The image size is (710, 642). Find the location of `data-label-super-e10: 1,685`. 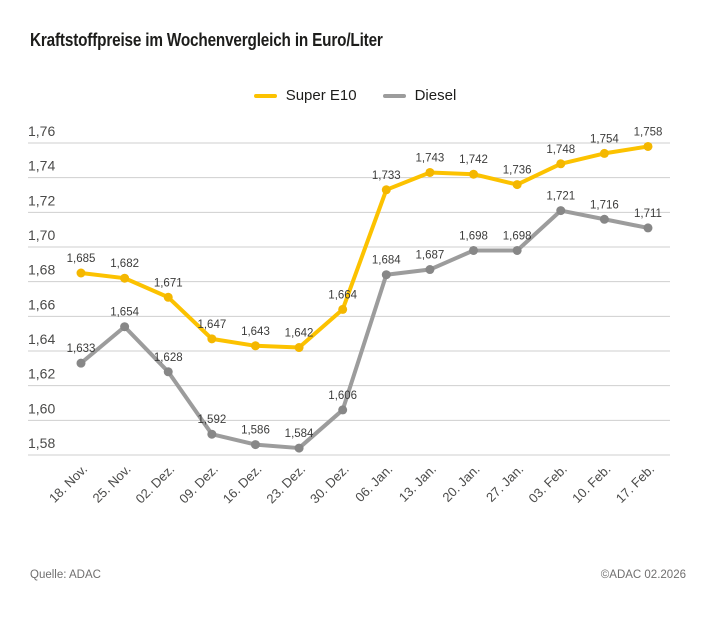

data-label-super-e10: 1,685 is located at coordinates (81, 259).